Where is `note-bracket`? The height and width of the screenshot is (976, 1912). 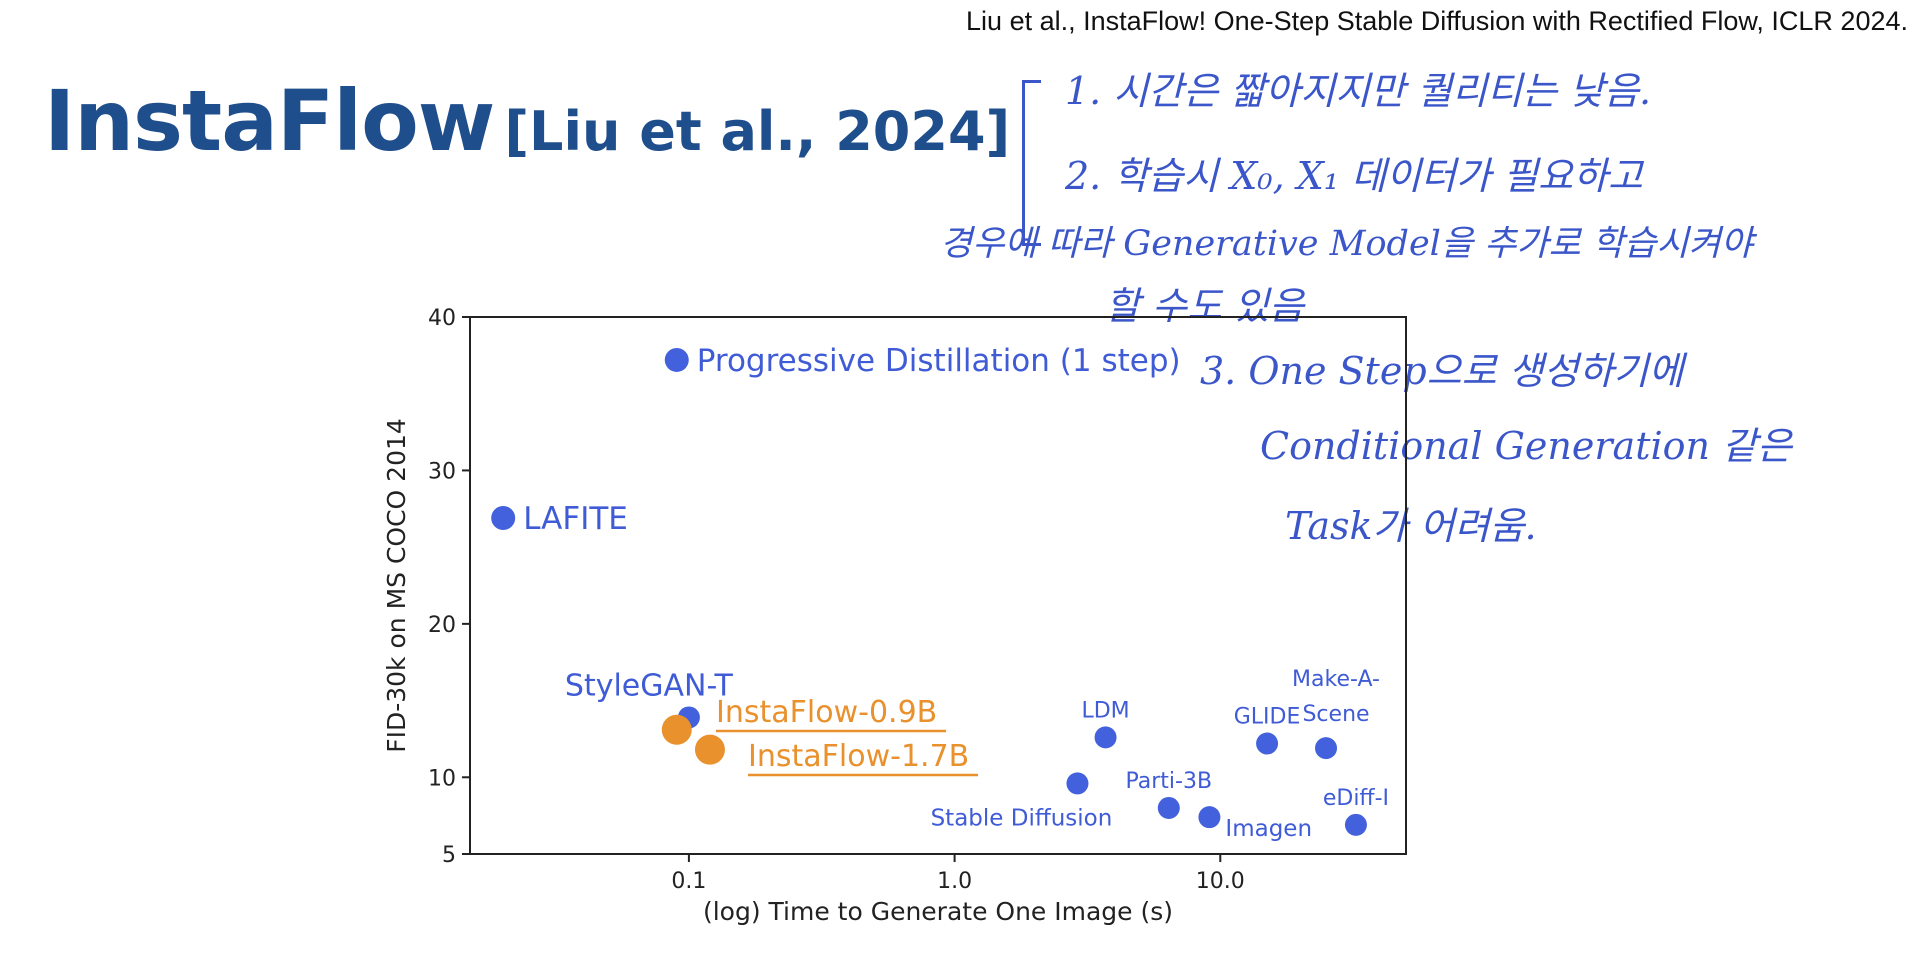
note-bracket is located at coordinates (1031, 163).